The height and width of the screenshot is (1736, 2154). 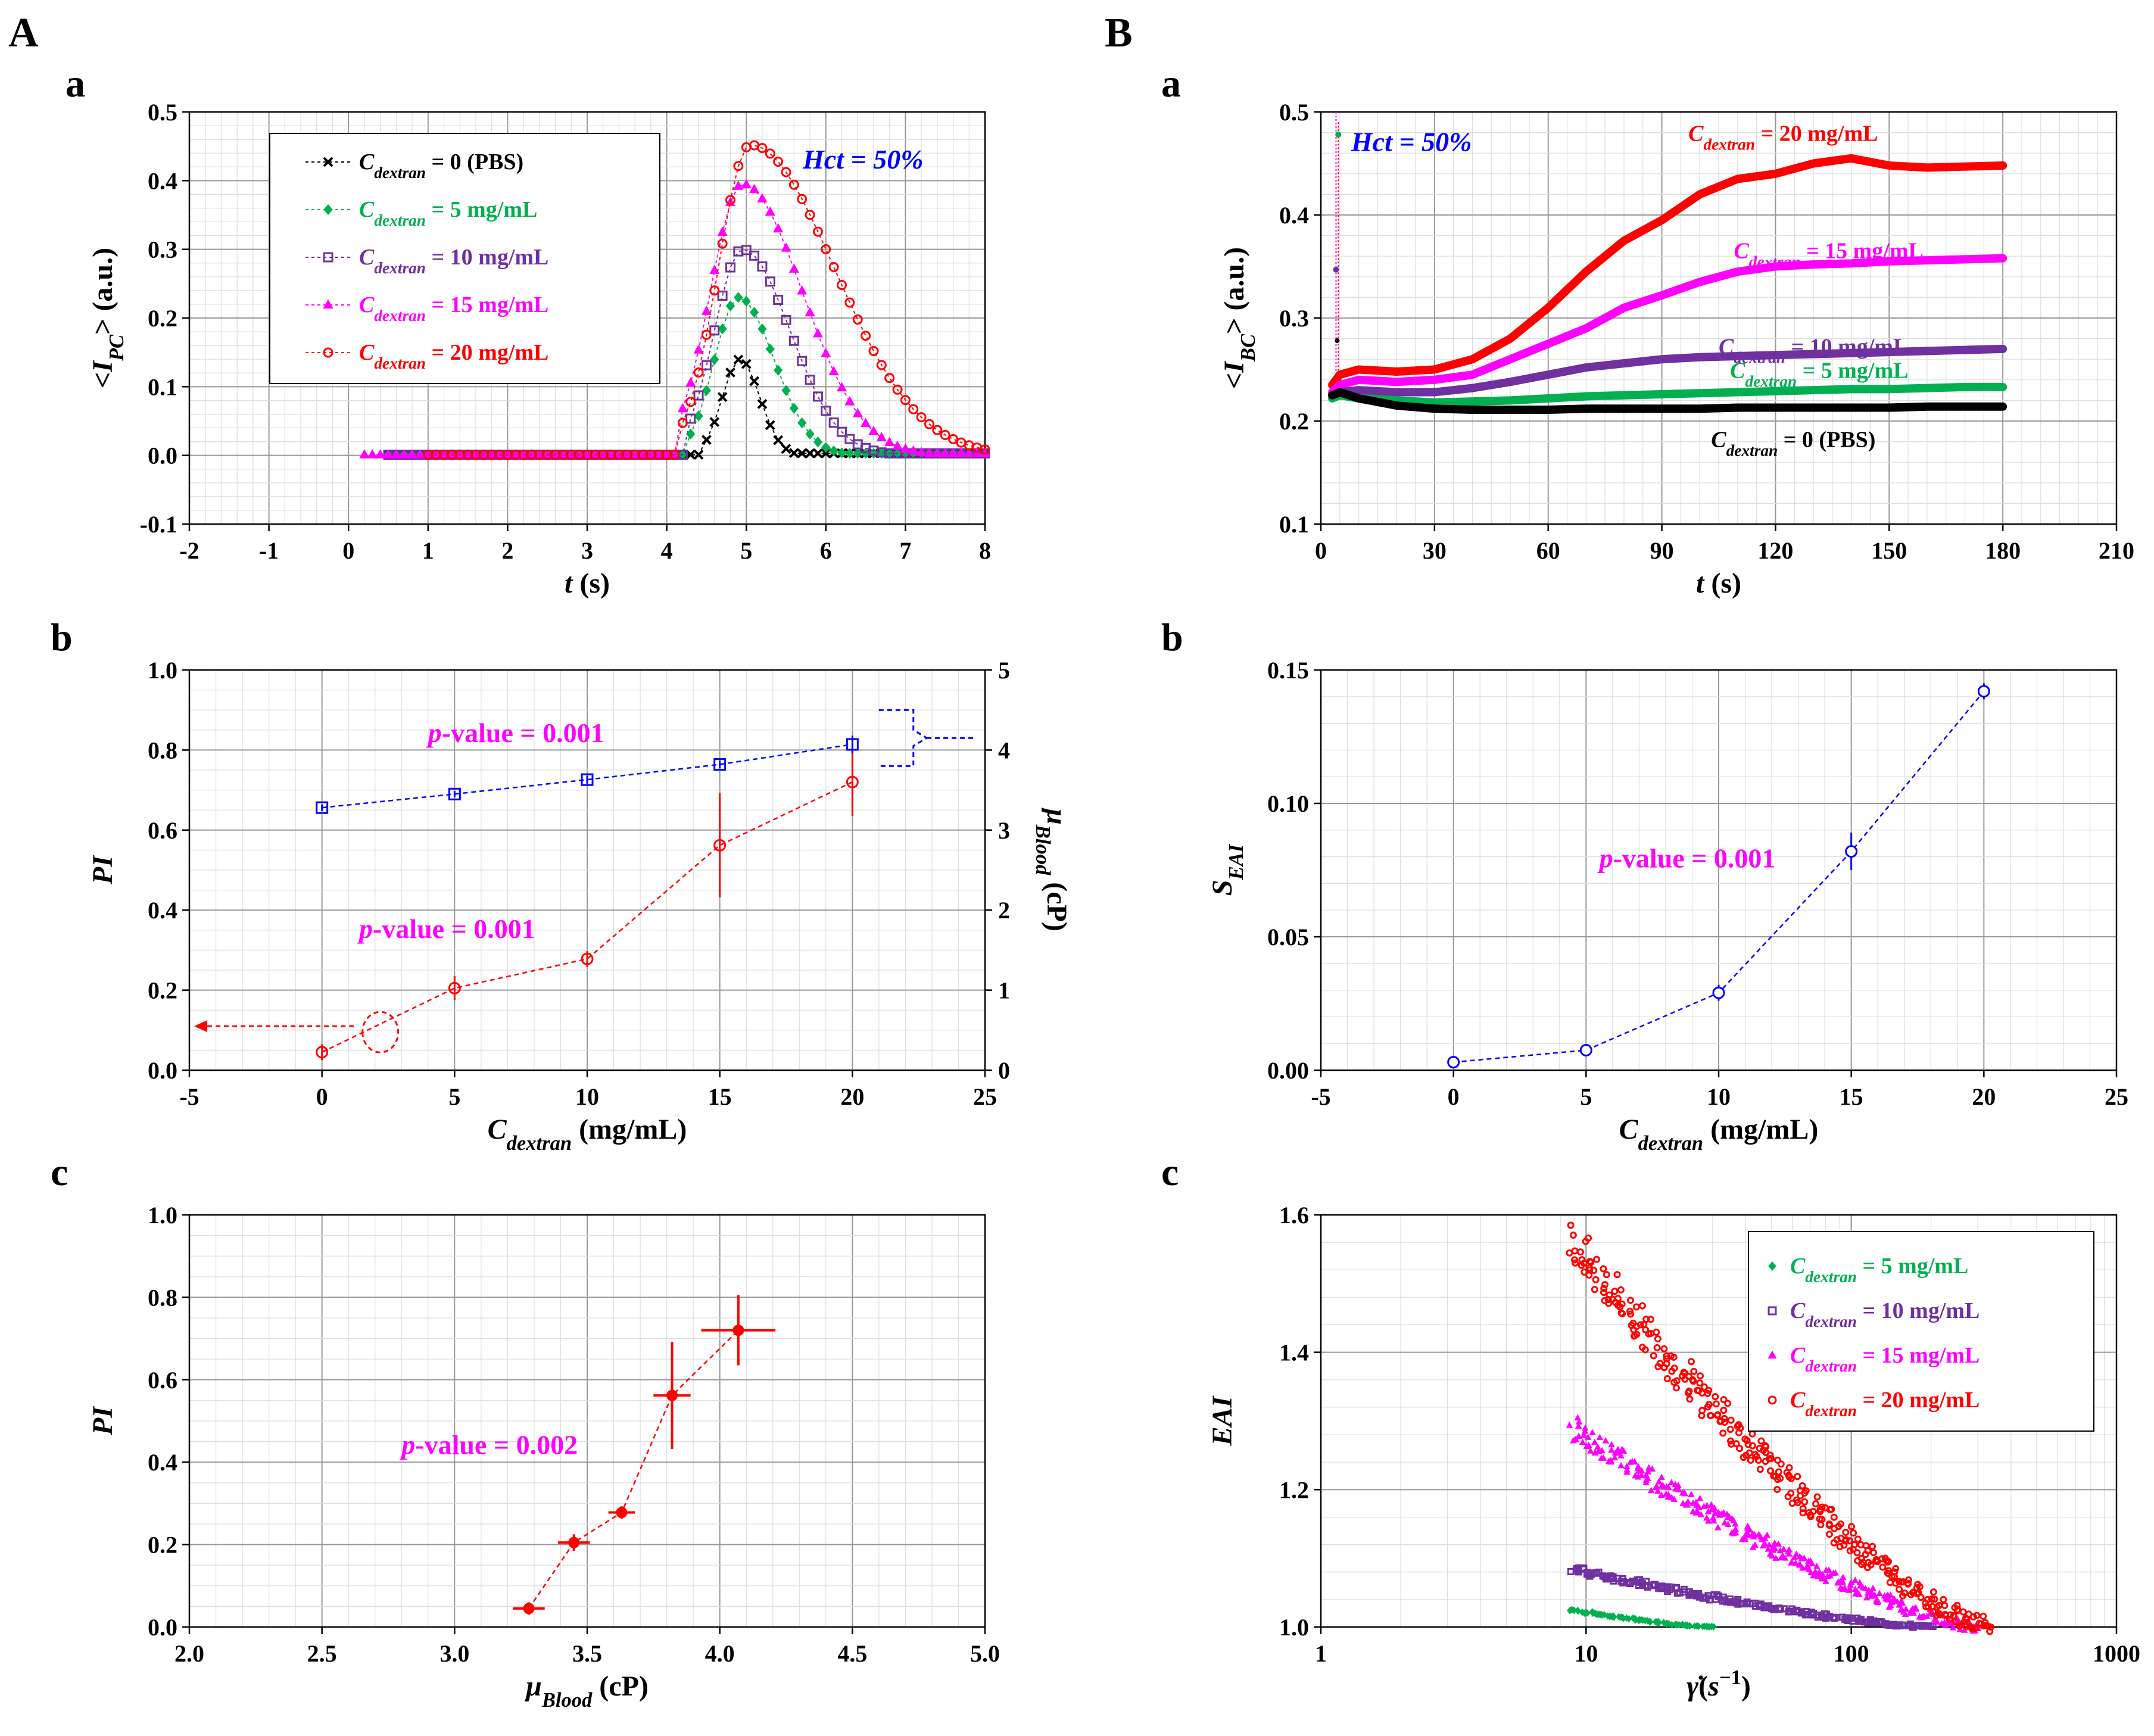 I want to click on Ab-ytick-label-right: 2, so click(x=1004, y=910).